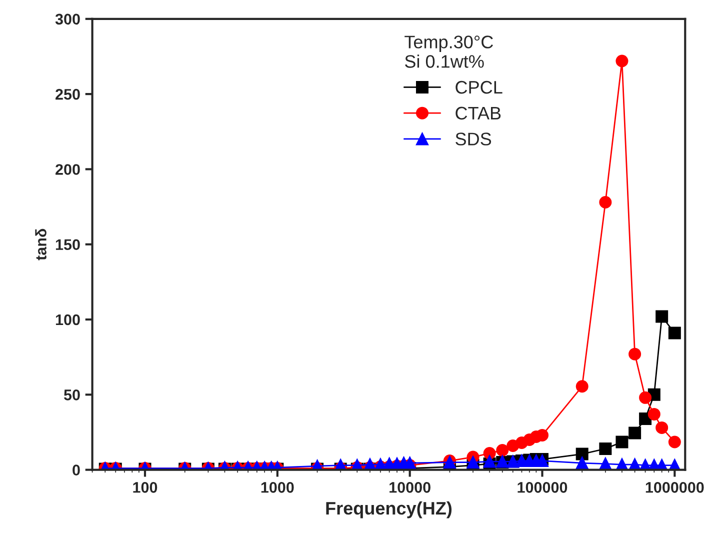 The height and width of the screenshot is (540, 710). What do you see at coordinates (448, 52) in the screenshot?
I see `legend-title: Temp.30°C Si 0.1wt%` at bounding box center [448, 52].